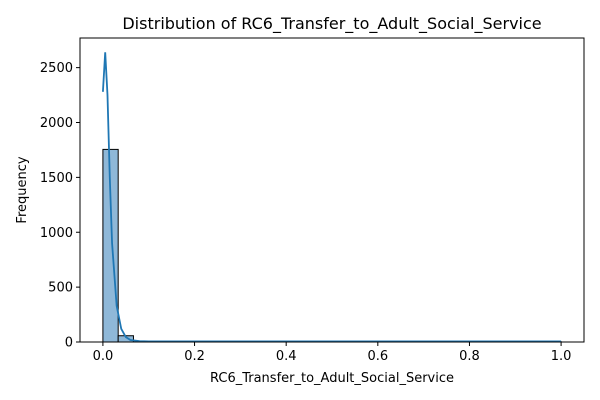  Describe the element at coordinates (561, 356) in the screenshot. I see `x-tick-label: 1.0` at that location.